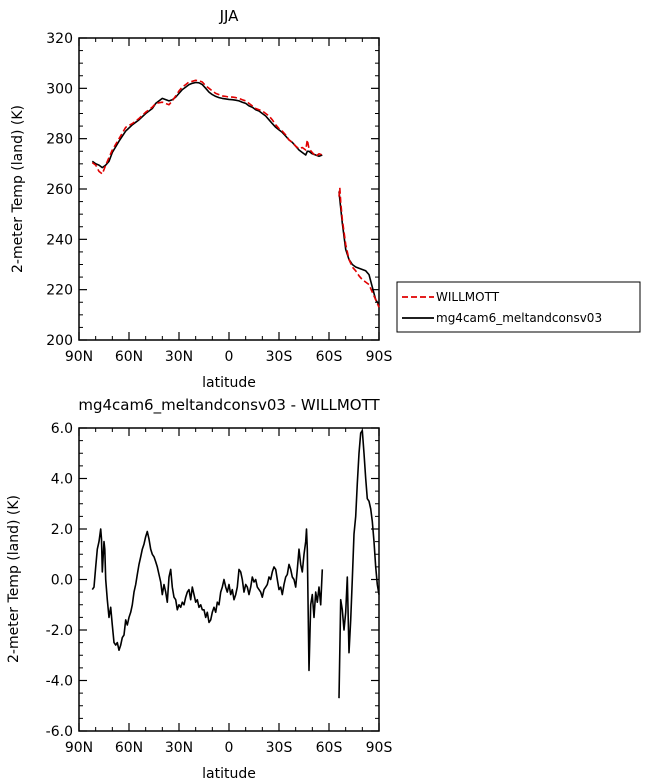 The height and width of the screenshot is (784, 647). Describe the element at coordinates (79, 748) in the screenshot. I see `bottom-x-tick-label: 90N` at that location.